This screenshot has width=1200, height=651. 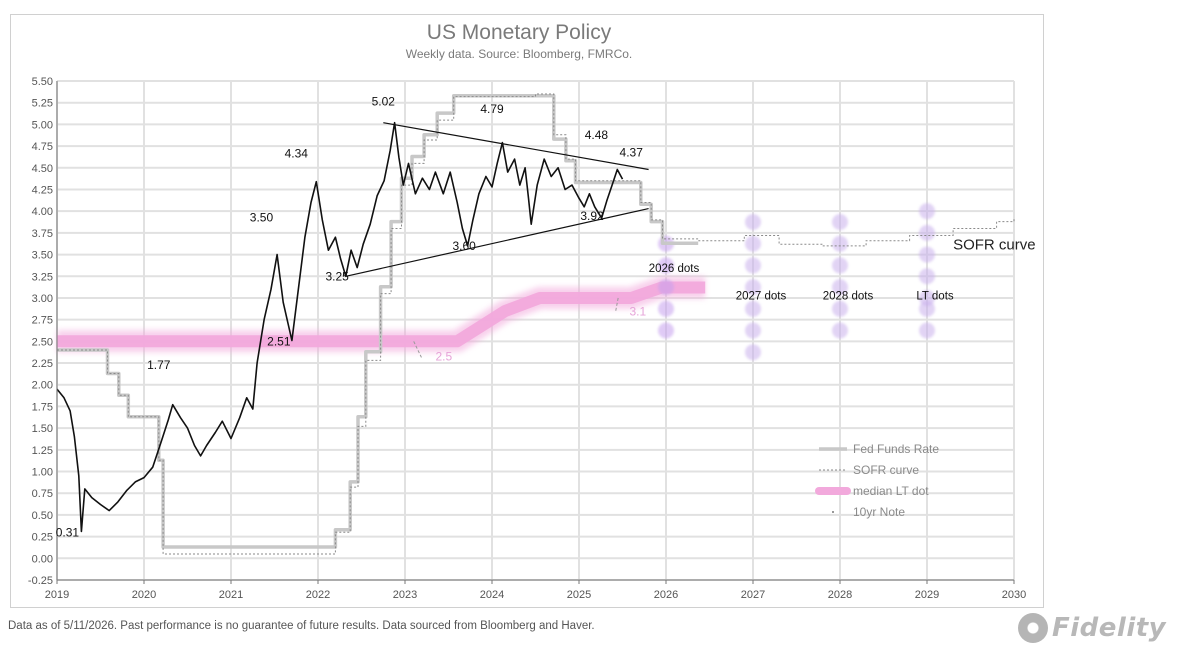 What do you see at coordinates (42, 386) in the screenshot?
I see `y-tick-label: 2.00` at bounding box center [42, 386].